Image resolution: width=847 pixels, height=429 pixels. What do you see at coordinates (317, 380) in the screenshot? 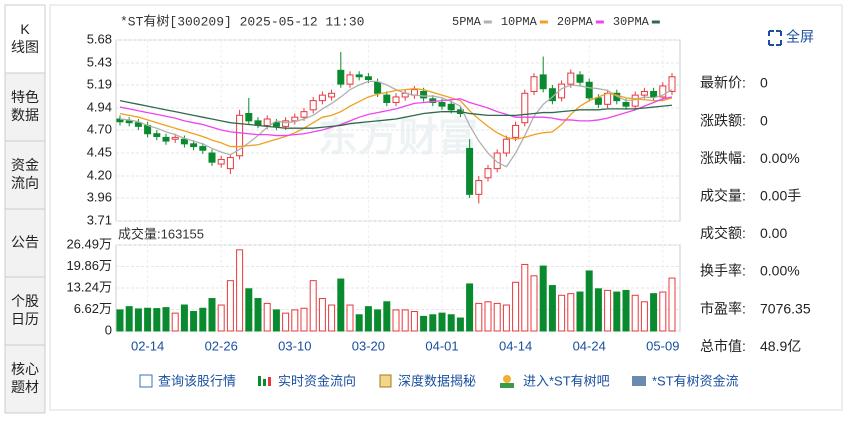
I see `link: 实时资金流向` at bounding box center [317, 380].